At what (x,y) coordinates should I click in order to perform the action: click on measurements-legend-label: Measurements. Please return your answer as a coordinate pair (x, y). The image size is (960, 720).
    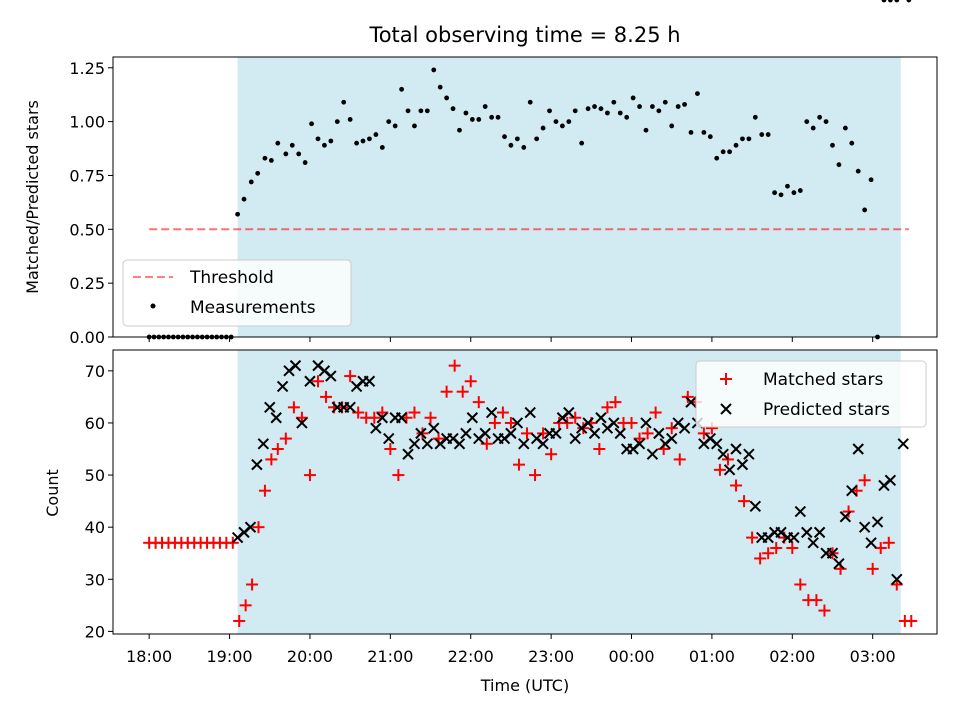
    Looking at the image, I should click on (253, 308).